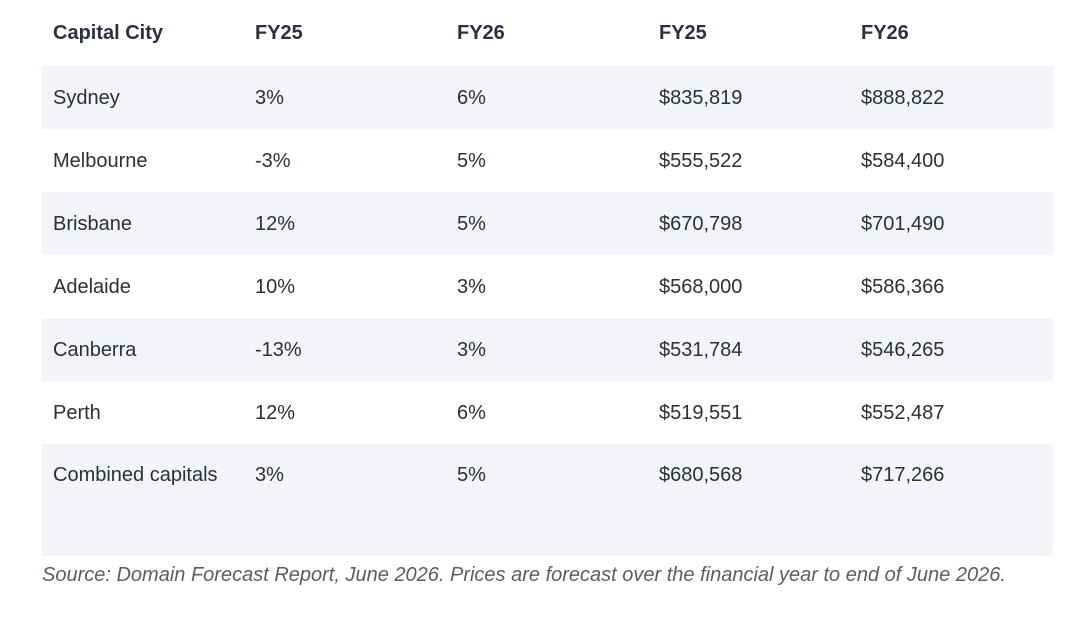  What do you see at coordinates (749, 97) in the screenshot?
I see `cell-price-fy25: $835,819` at bounding box center [749, 97].